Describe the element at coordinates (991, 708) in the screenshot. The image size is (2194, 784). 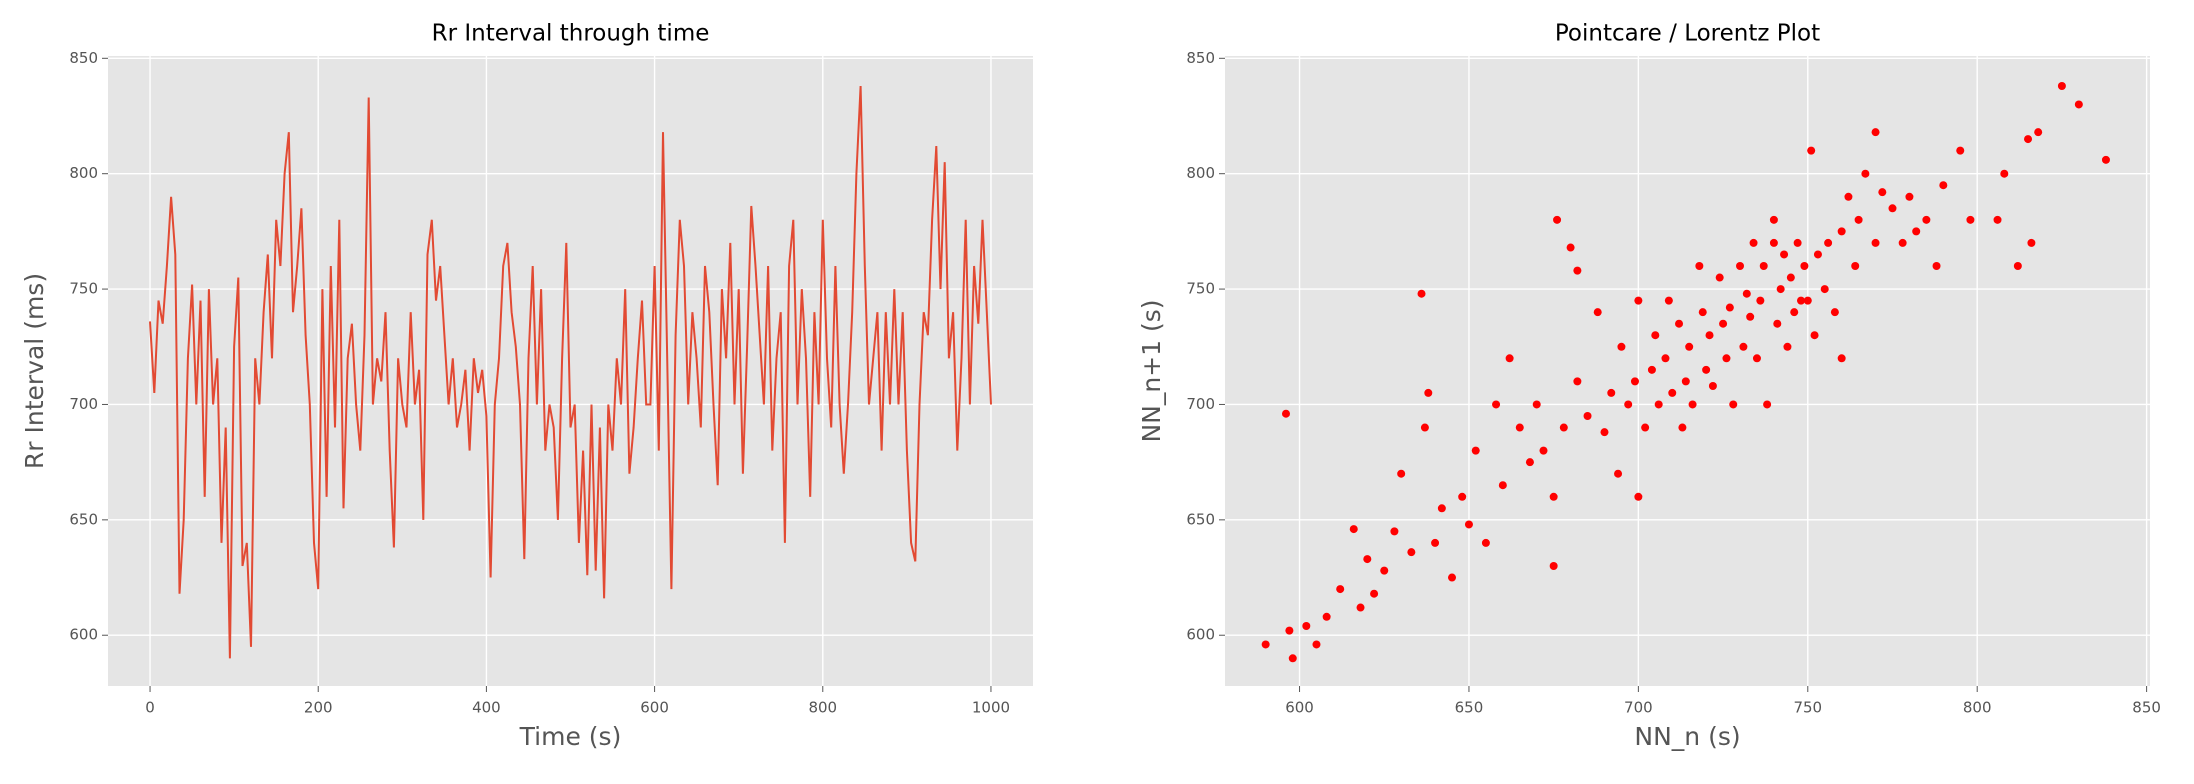
I see `x-tick-label: 1000` at that location.